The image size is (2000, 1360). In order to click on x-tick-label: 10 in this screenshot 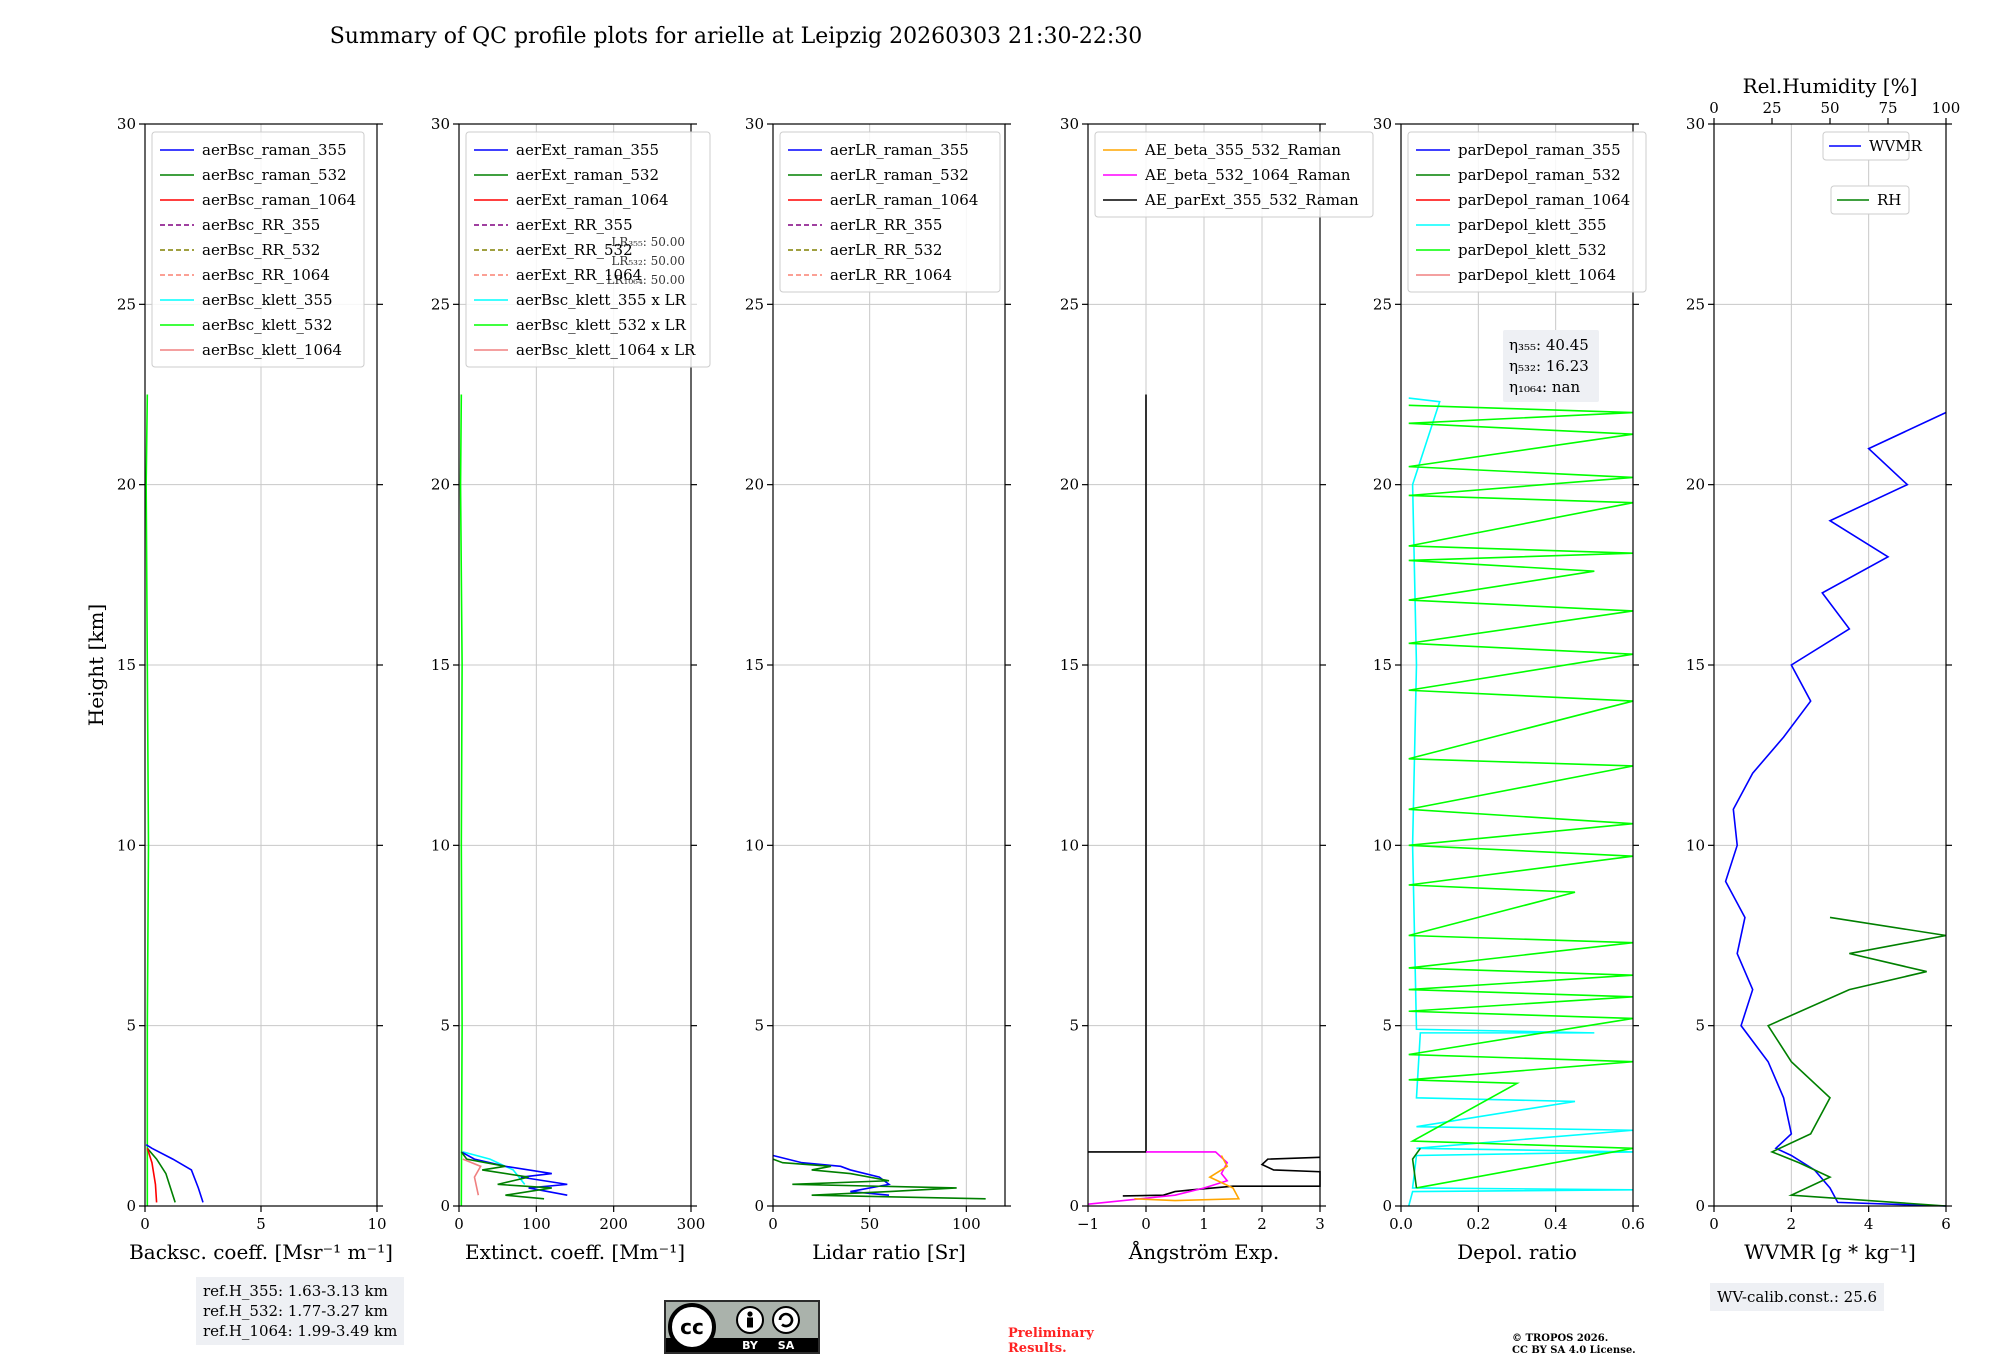, I will do `click(376, 1224)`.